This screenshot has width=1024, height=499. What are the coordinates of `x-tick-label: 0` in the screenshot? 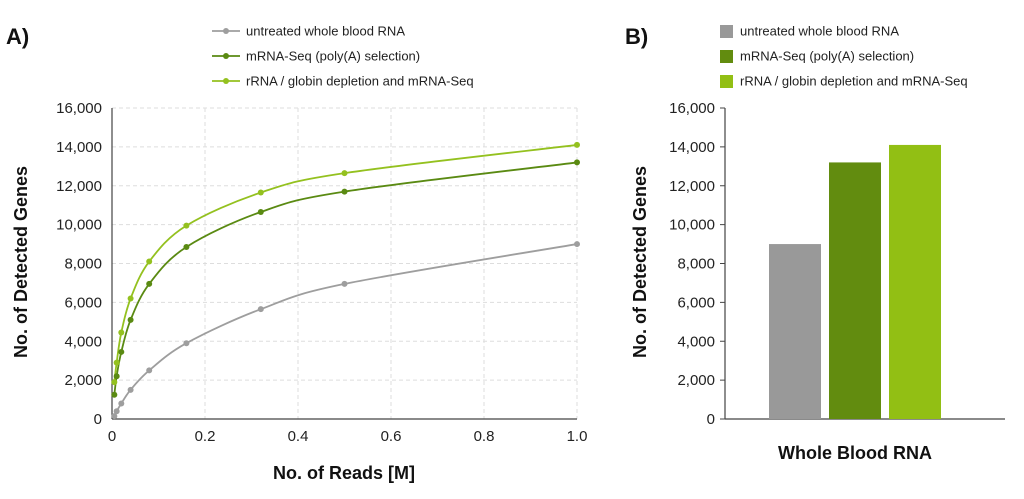 It's located at (112, 436).